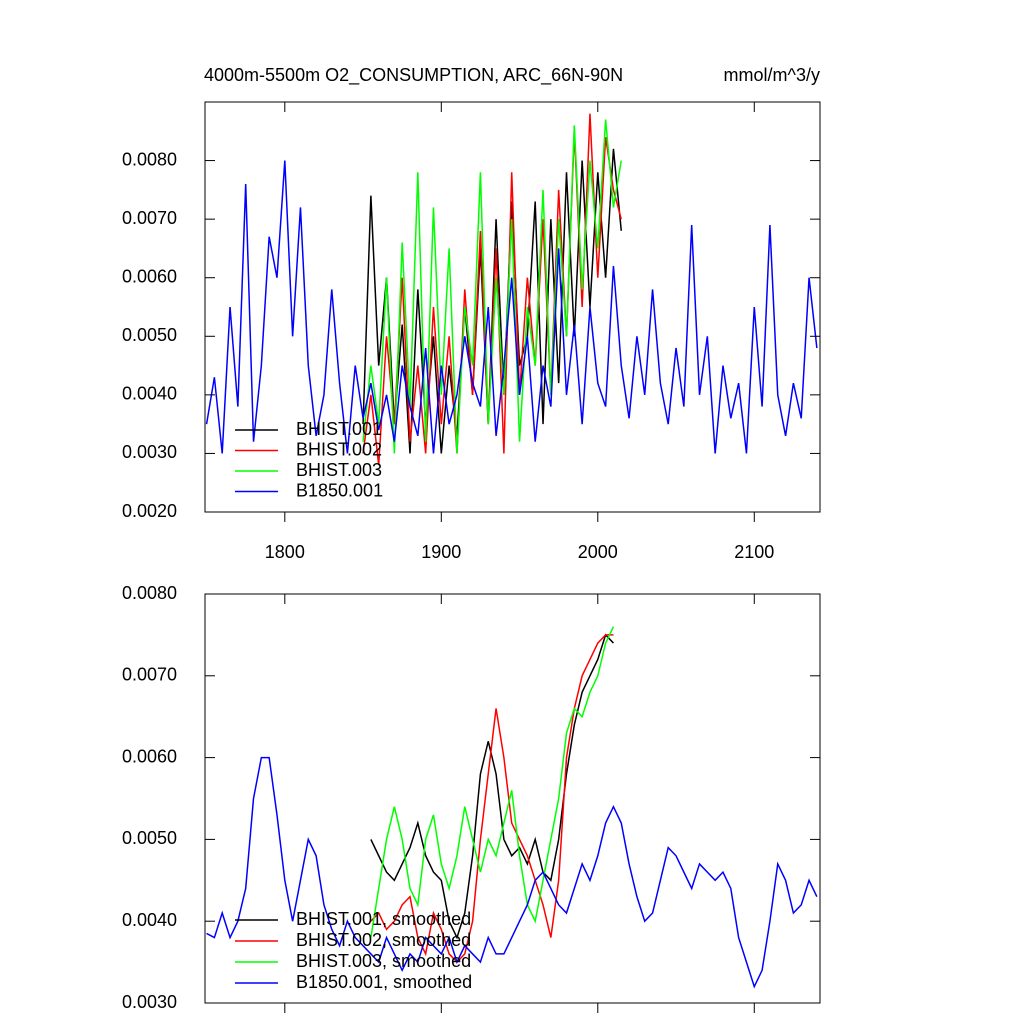 The height and width of the screenshot is (1024, 1024). Describe the element at coordinates (383, 940) in the screenshot. I see `legend-label: BHIST.002, smoothed` at that location.